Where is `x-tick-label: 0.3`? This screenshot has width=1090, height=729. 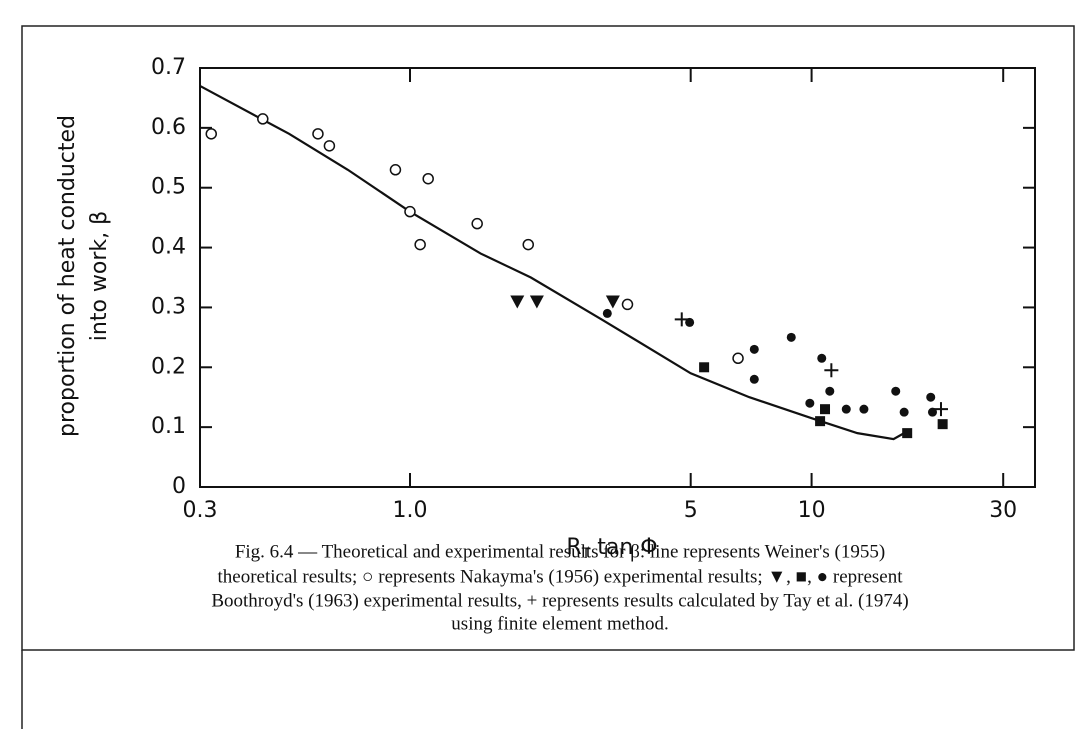 x-tick-label: 0.3 is located at coordinates (200, 510).